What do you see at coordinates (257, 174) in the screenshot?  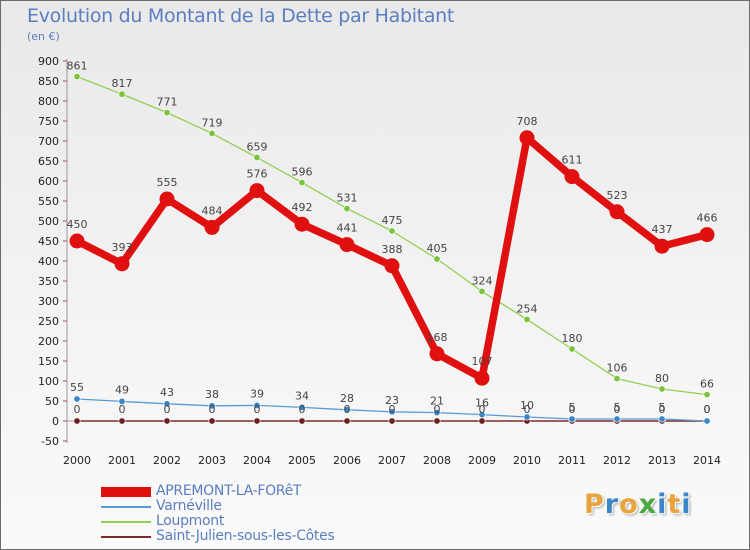 I see `data-label-3: 576` at bounding box center [257, 174].